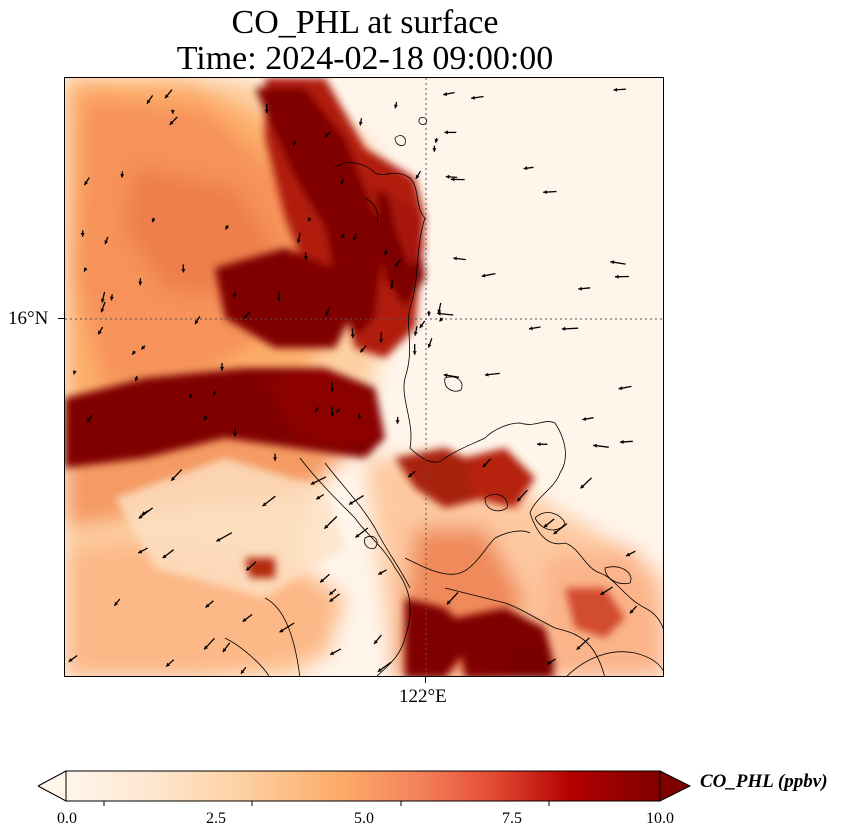 The height and width of the screenshot is (839, 852). Describe the element at coordinates (61, 318) in the screenshot. I see `lat-tick-mark` at that location.